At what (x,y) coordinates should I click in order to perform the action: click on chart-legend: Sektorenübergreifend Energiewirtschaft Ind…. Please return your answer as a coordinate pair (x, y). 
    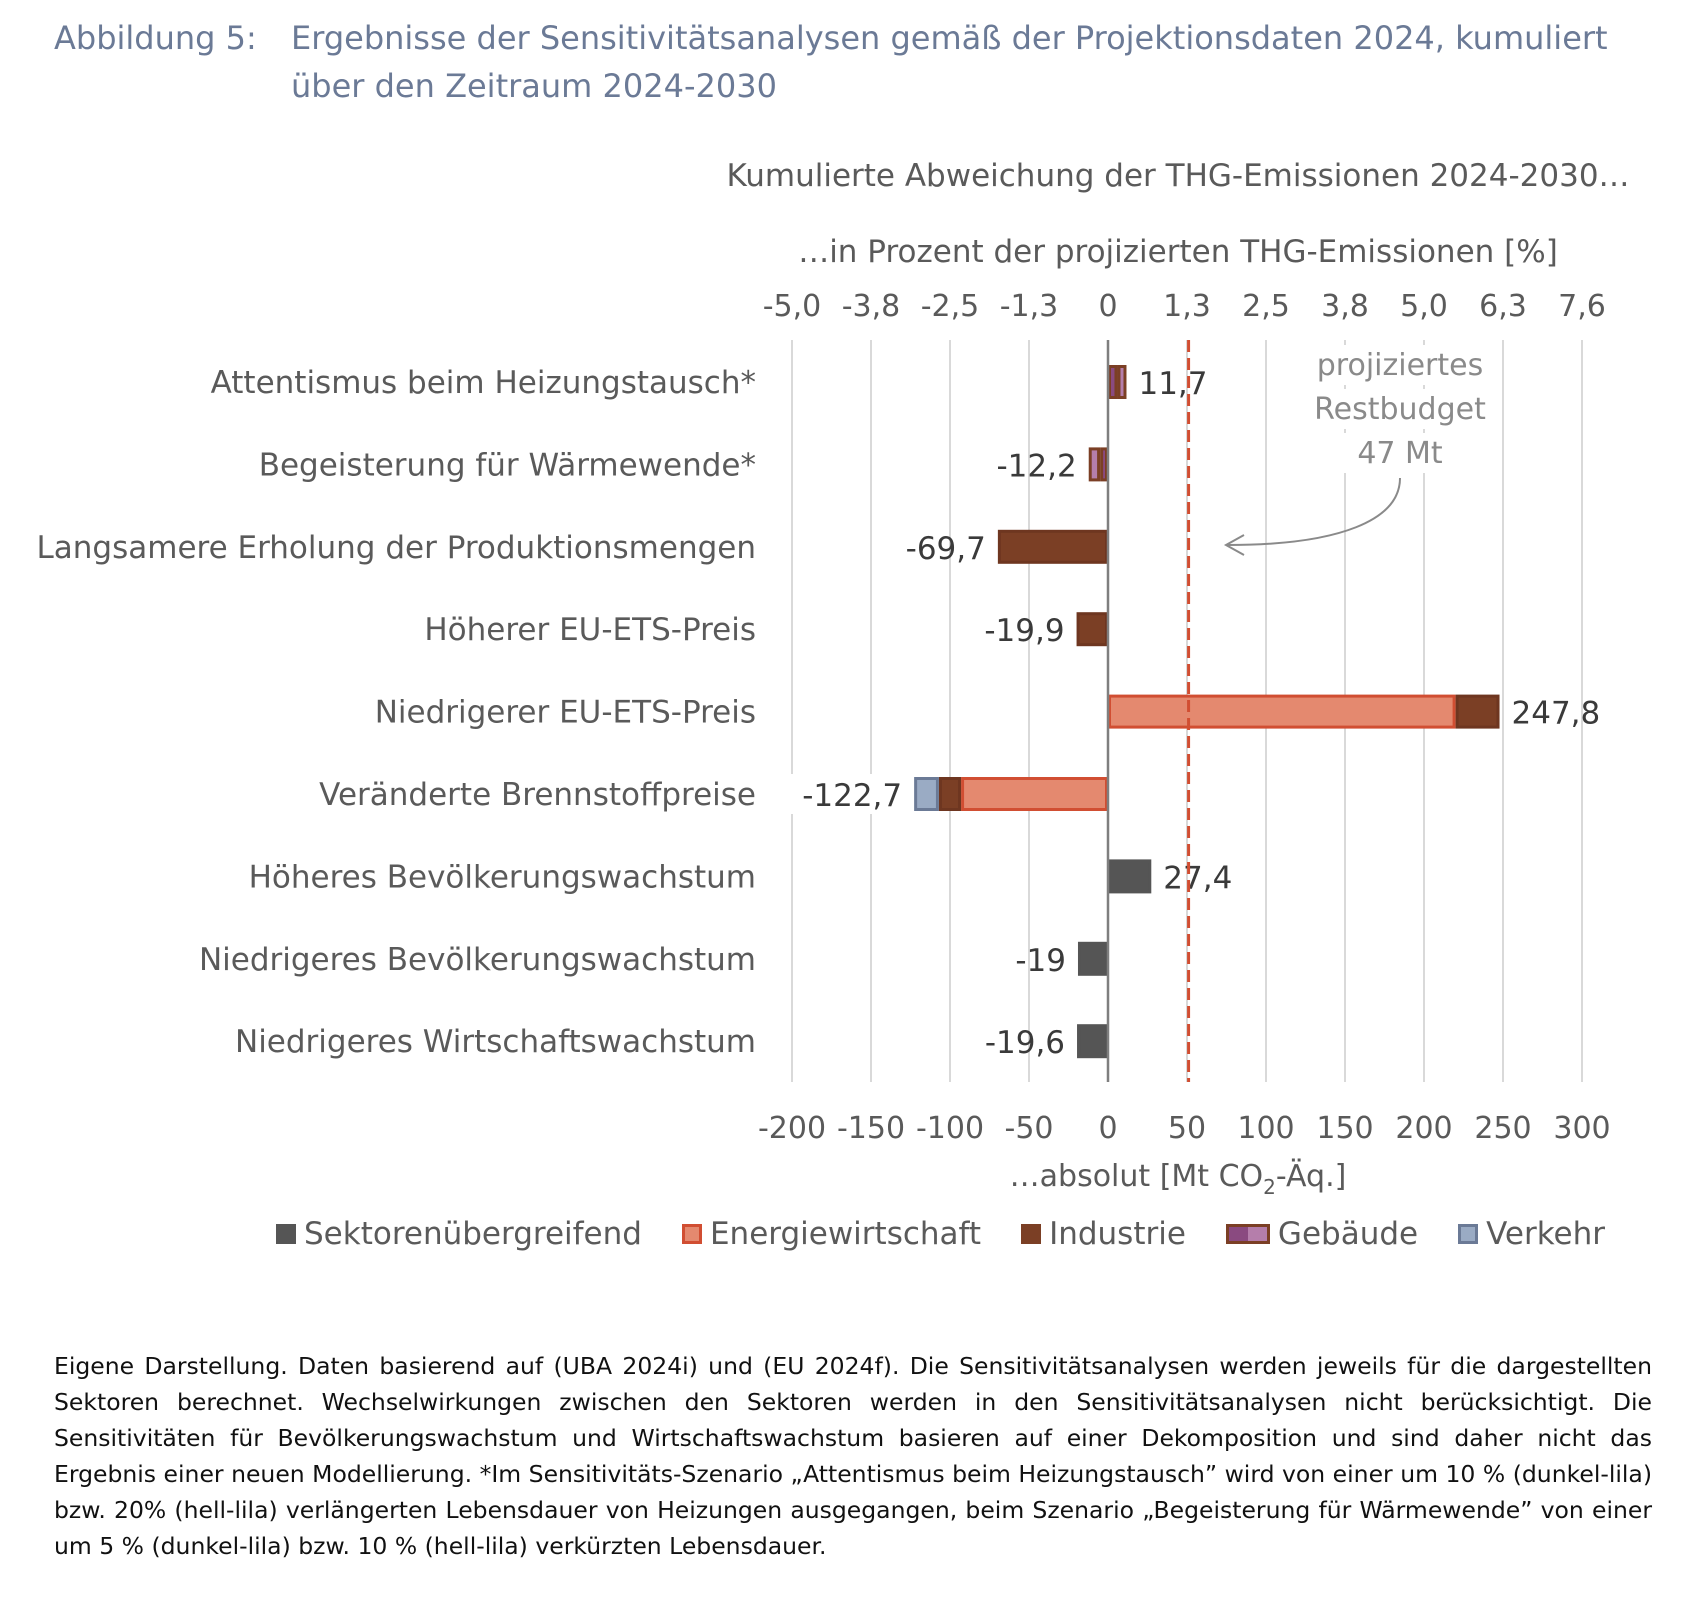
    Looking at the image, I should click on (960, 1234).